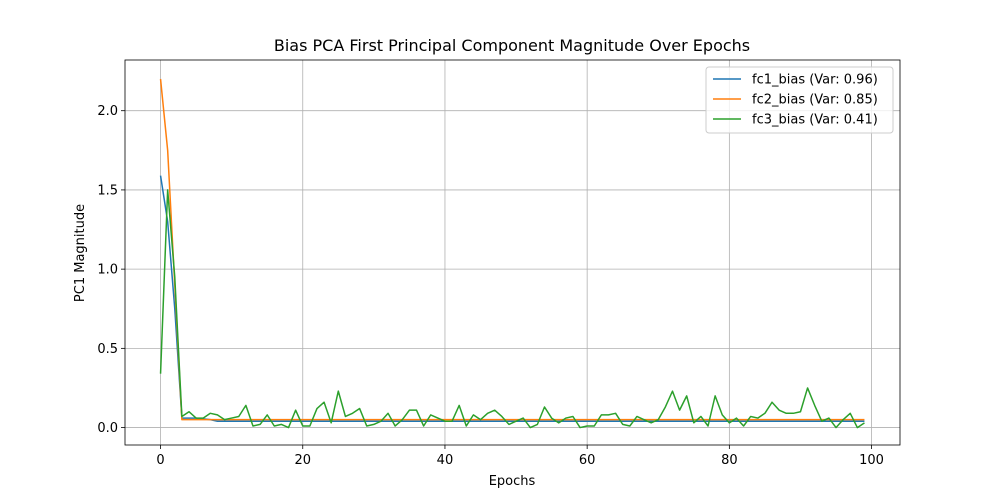  I want to click on x-tick-label: 80, so click(729, 460).